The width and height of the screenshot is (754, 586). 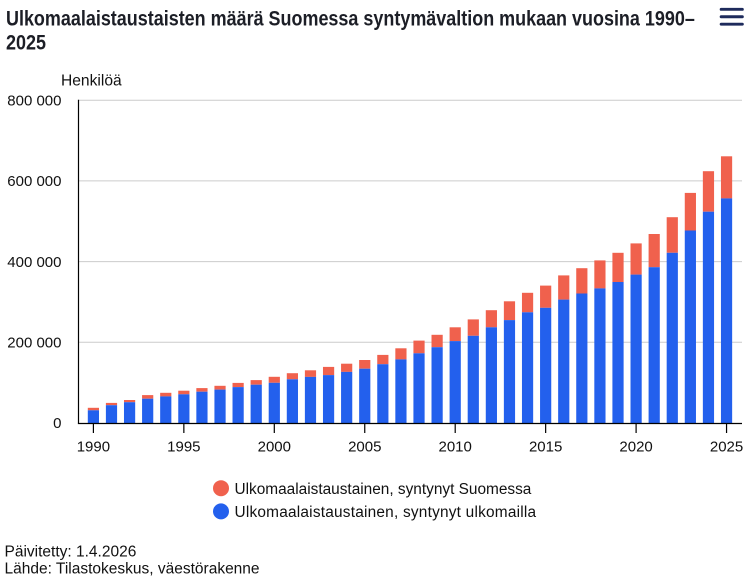 What do you see at coordinates (635, 446) in the screenshot?
I see `svg-text: 2020` at bounding box center [635, 446].